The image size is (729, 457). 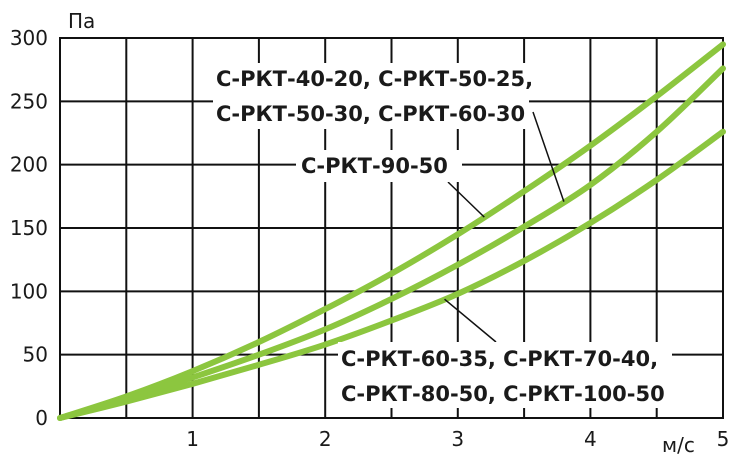 I want to click on leader-middle-annotation, so click(x=466, y=199).